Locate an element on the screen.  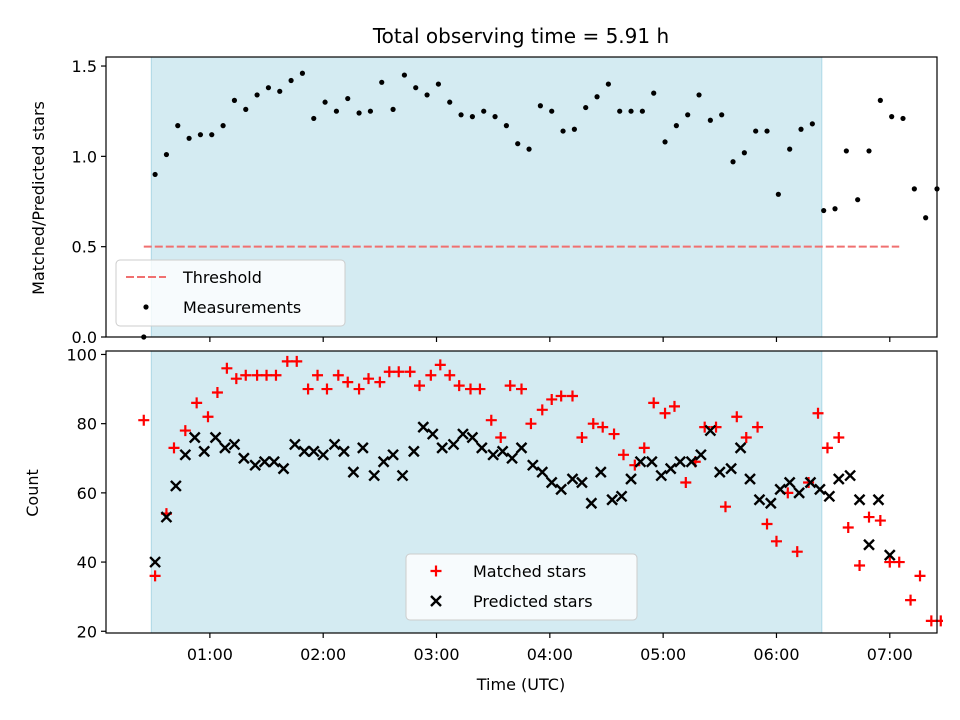
bottom-legend-box is located at coordinates (521, 587).